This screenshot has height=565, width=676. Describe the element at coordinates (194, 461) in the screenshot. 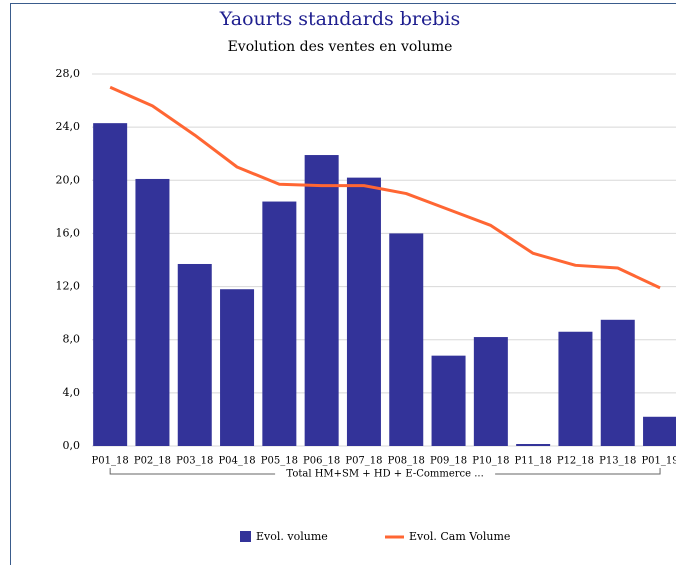

I see `x-tick-label: P03_18` at that location.